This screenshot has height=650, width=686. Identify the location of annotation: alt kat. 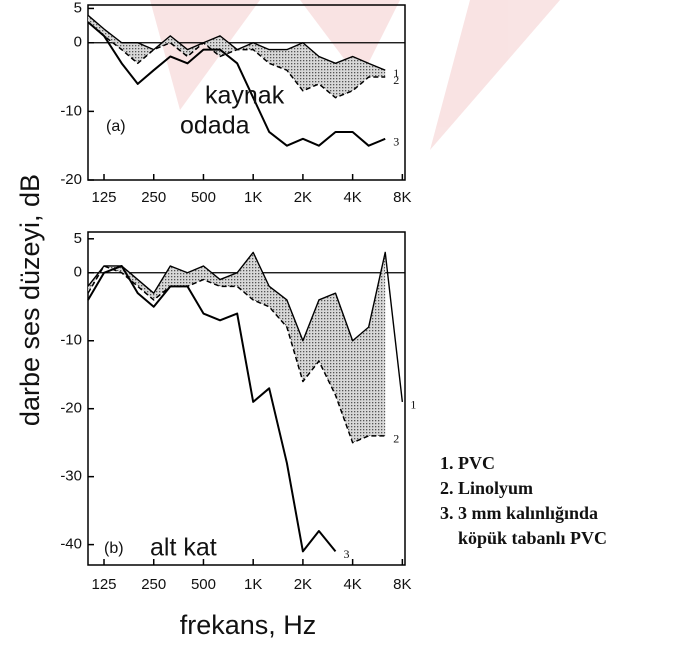
(183, 548).